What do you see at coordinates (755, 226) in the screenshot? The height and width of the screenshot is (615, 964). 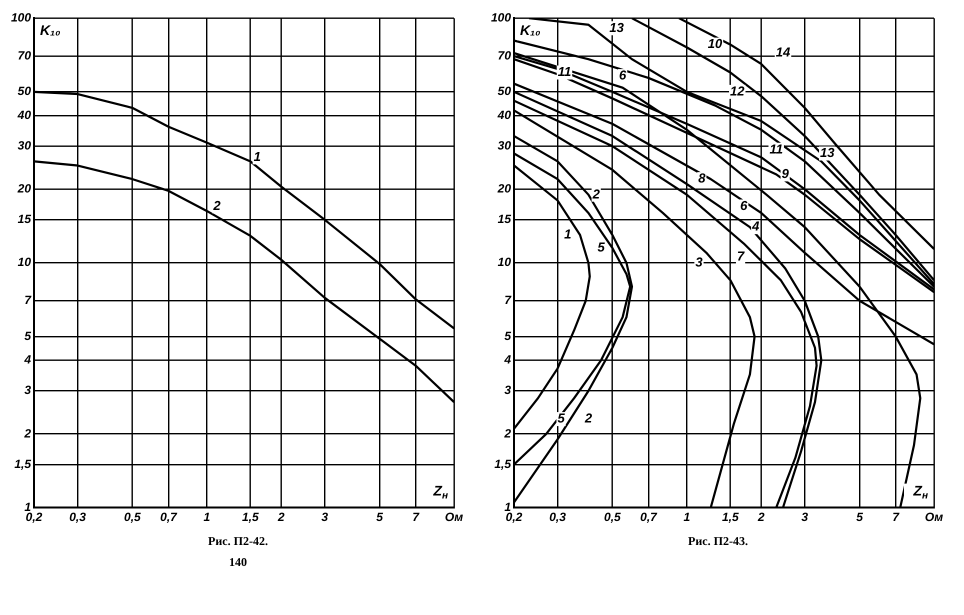 I see `annotation: 4` at bounding box center [755, 226].